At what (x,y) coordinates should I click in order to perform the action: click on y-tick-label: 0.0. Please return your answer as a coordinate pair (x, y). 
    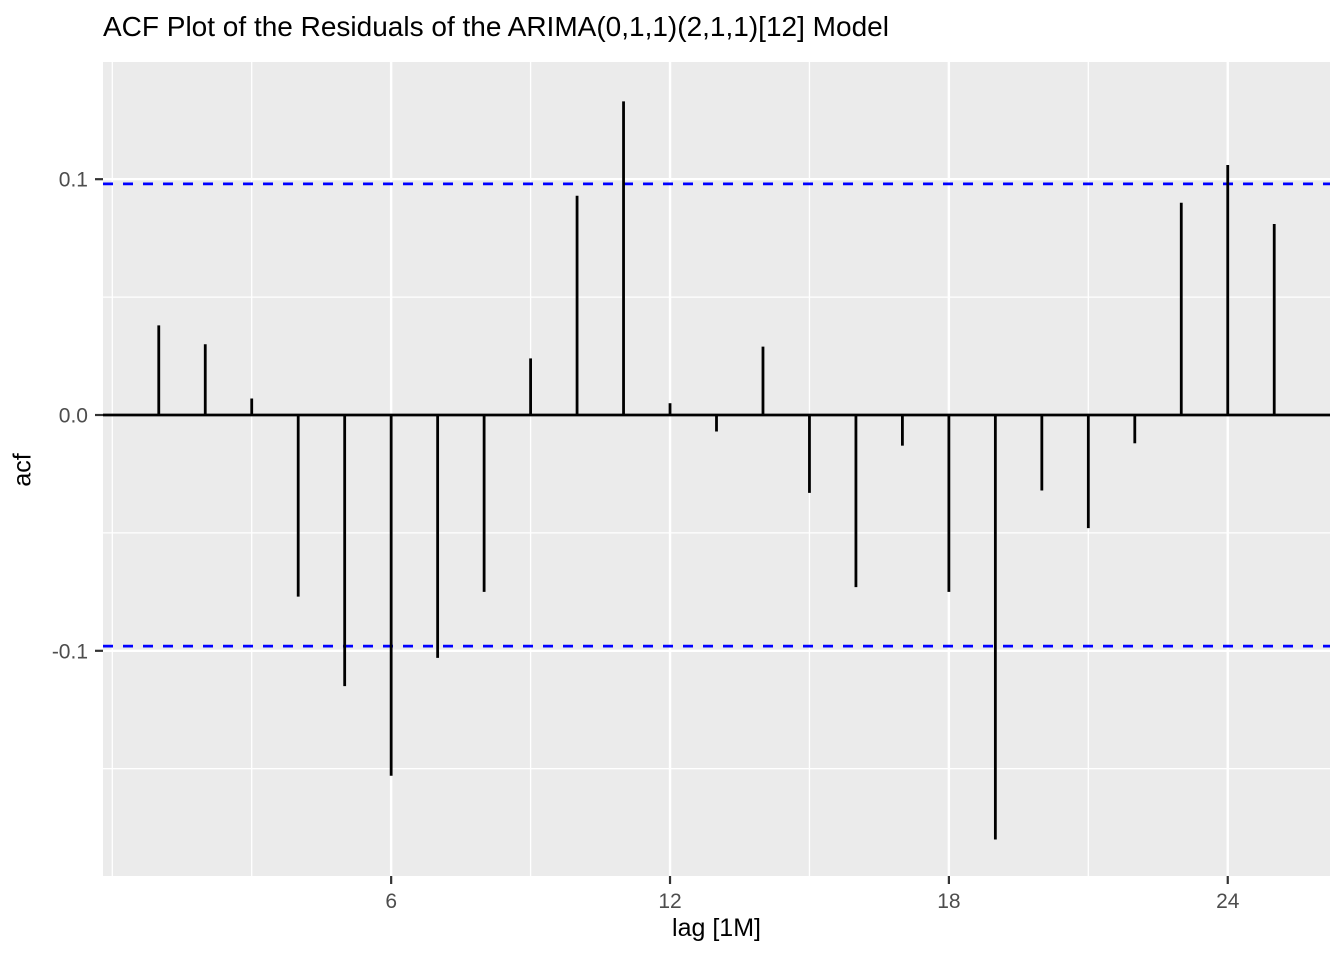
    Looking at the image, I should click on (73, 416).